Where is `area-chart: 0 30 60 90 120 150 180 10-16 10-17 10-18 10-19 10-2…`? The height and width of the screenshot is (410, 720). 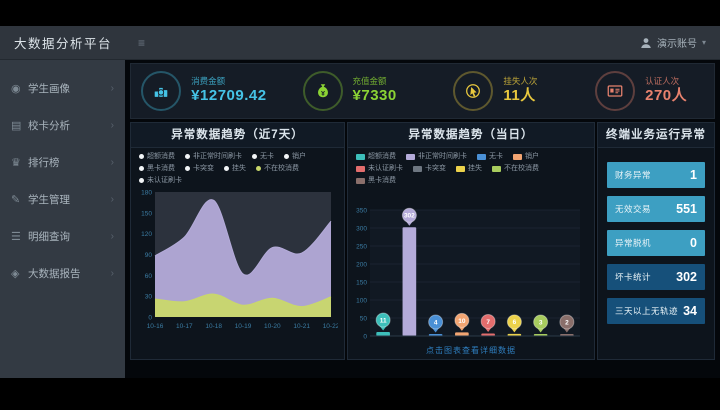 area-chart: 0 30 60 90 120 150 180 10-16 10-17 10-18 10-19 10-2… is located at coordinates (235, 259).